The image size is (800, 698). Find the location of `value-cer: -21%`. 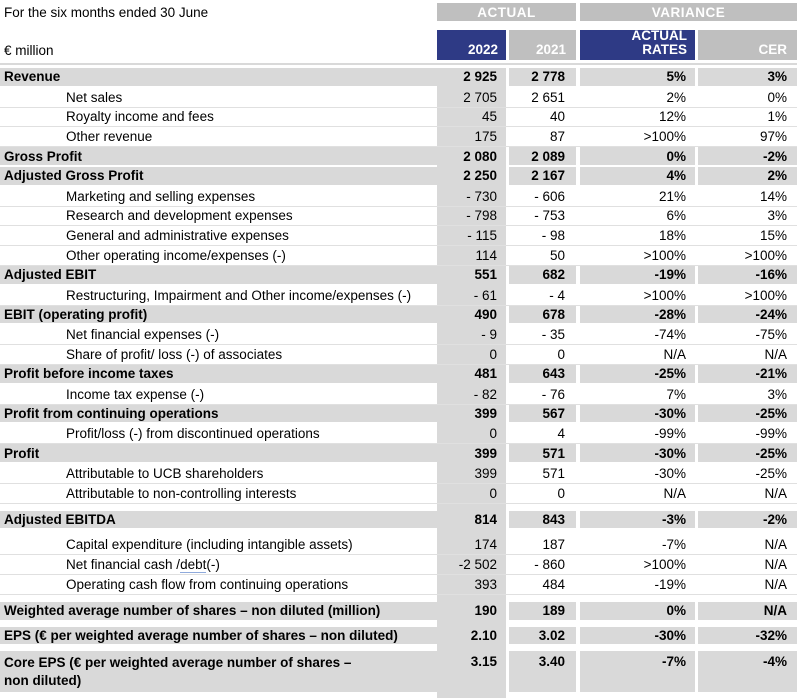

value-cer: -21% is located at coordinates (747, 373).